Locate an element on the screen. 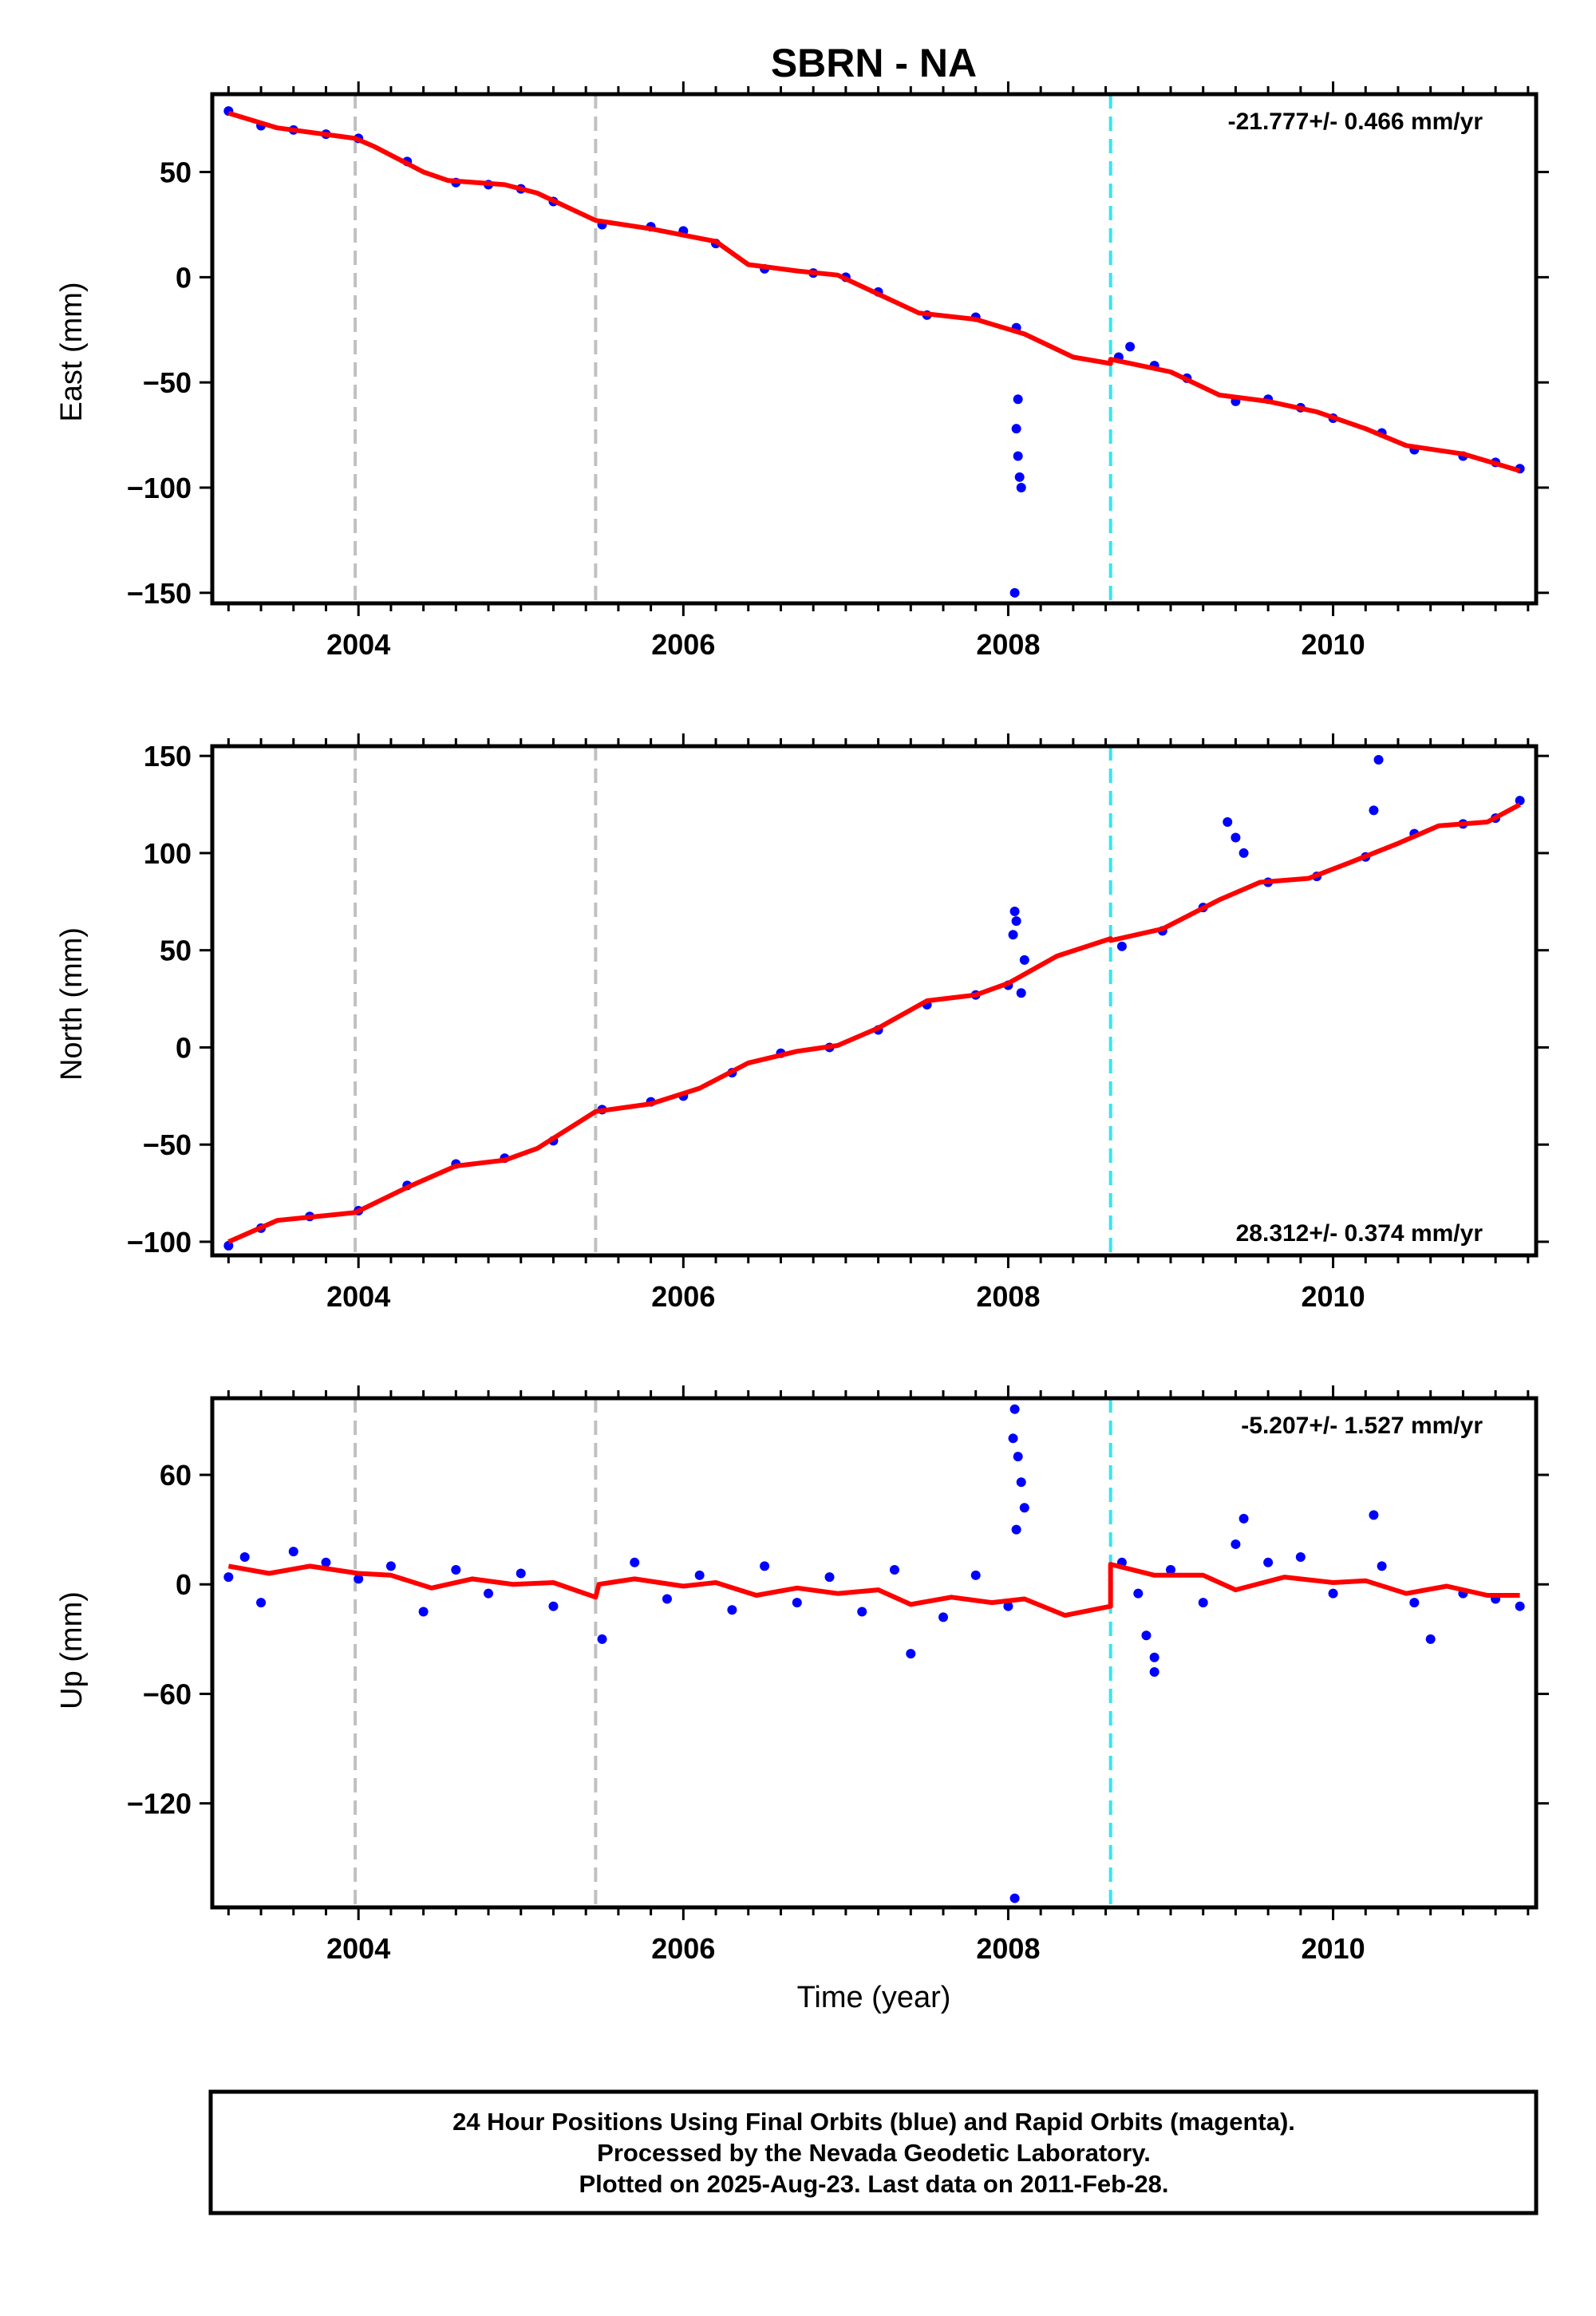 This screenshot has height=2316, width=1596. y-axis-label-east: East (mm) is located at coordinates (72, 351).